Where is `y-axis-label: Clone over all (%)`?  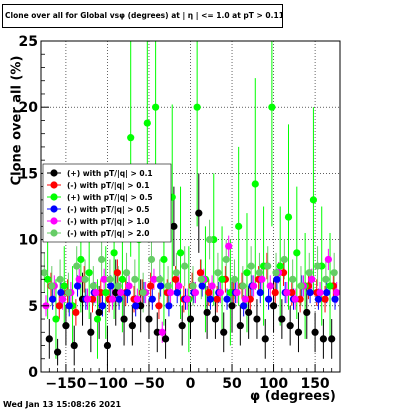
y-axis-label: Clone over all (%) is located at coordinates (17, 120).